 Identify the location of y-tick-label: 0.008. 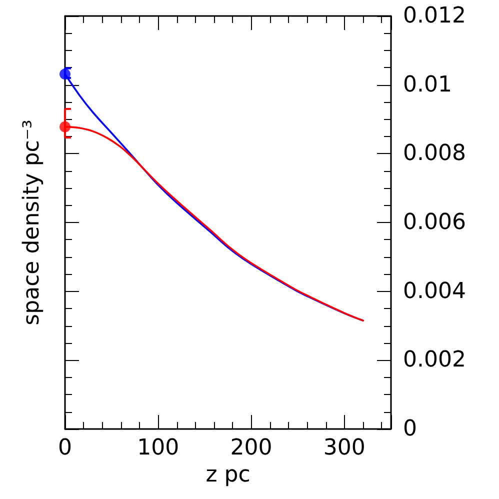
(434, 153).